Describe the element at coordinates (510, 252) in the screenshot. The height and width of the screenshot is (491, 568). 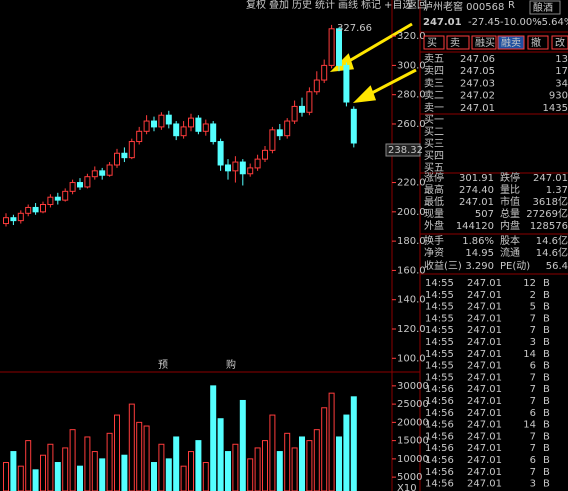
I see `stat: 流通` at that location.